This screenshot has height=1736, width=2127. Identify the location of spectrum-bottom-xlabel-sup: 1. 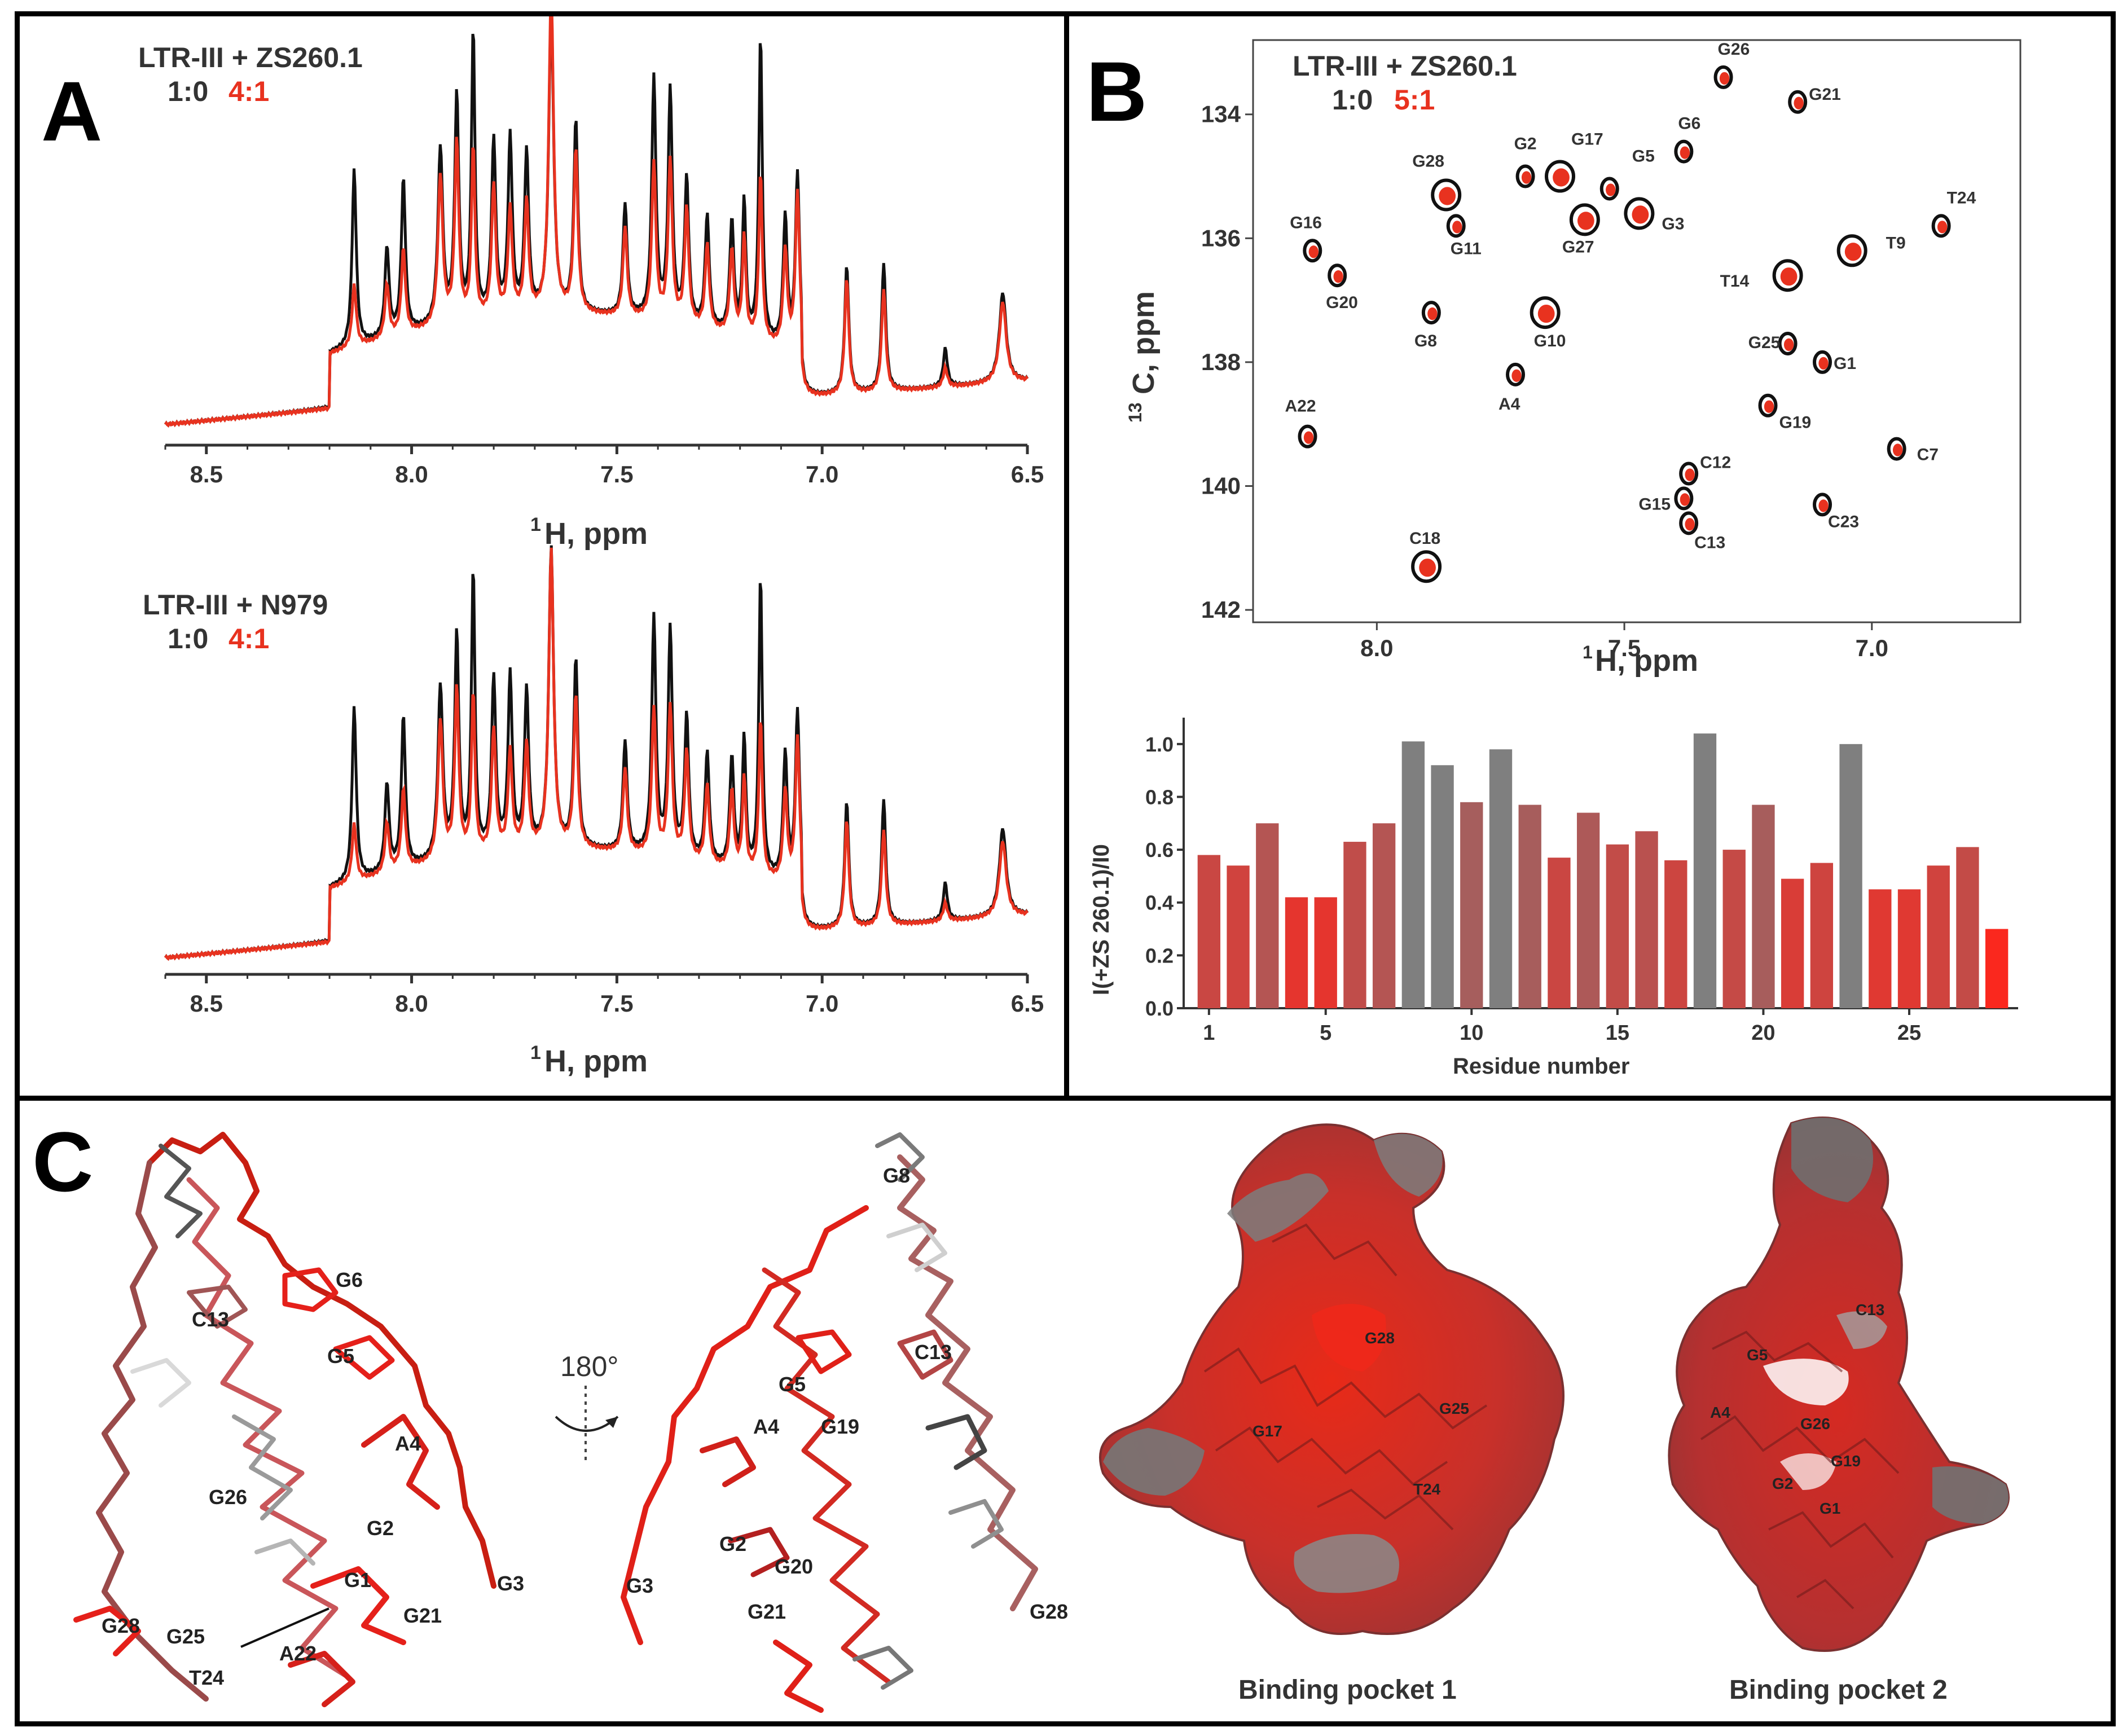
(535, 1053).